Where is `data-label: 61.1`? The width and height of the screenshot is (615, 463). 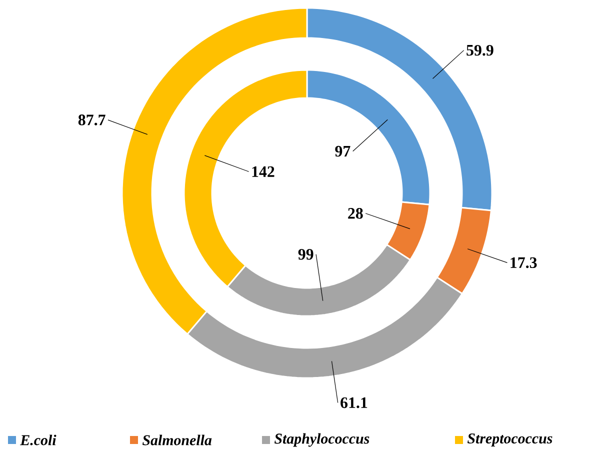
data-label: 61.1 is located at coordinates (354, 402).